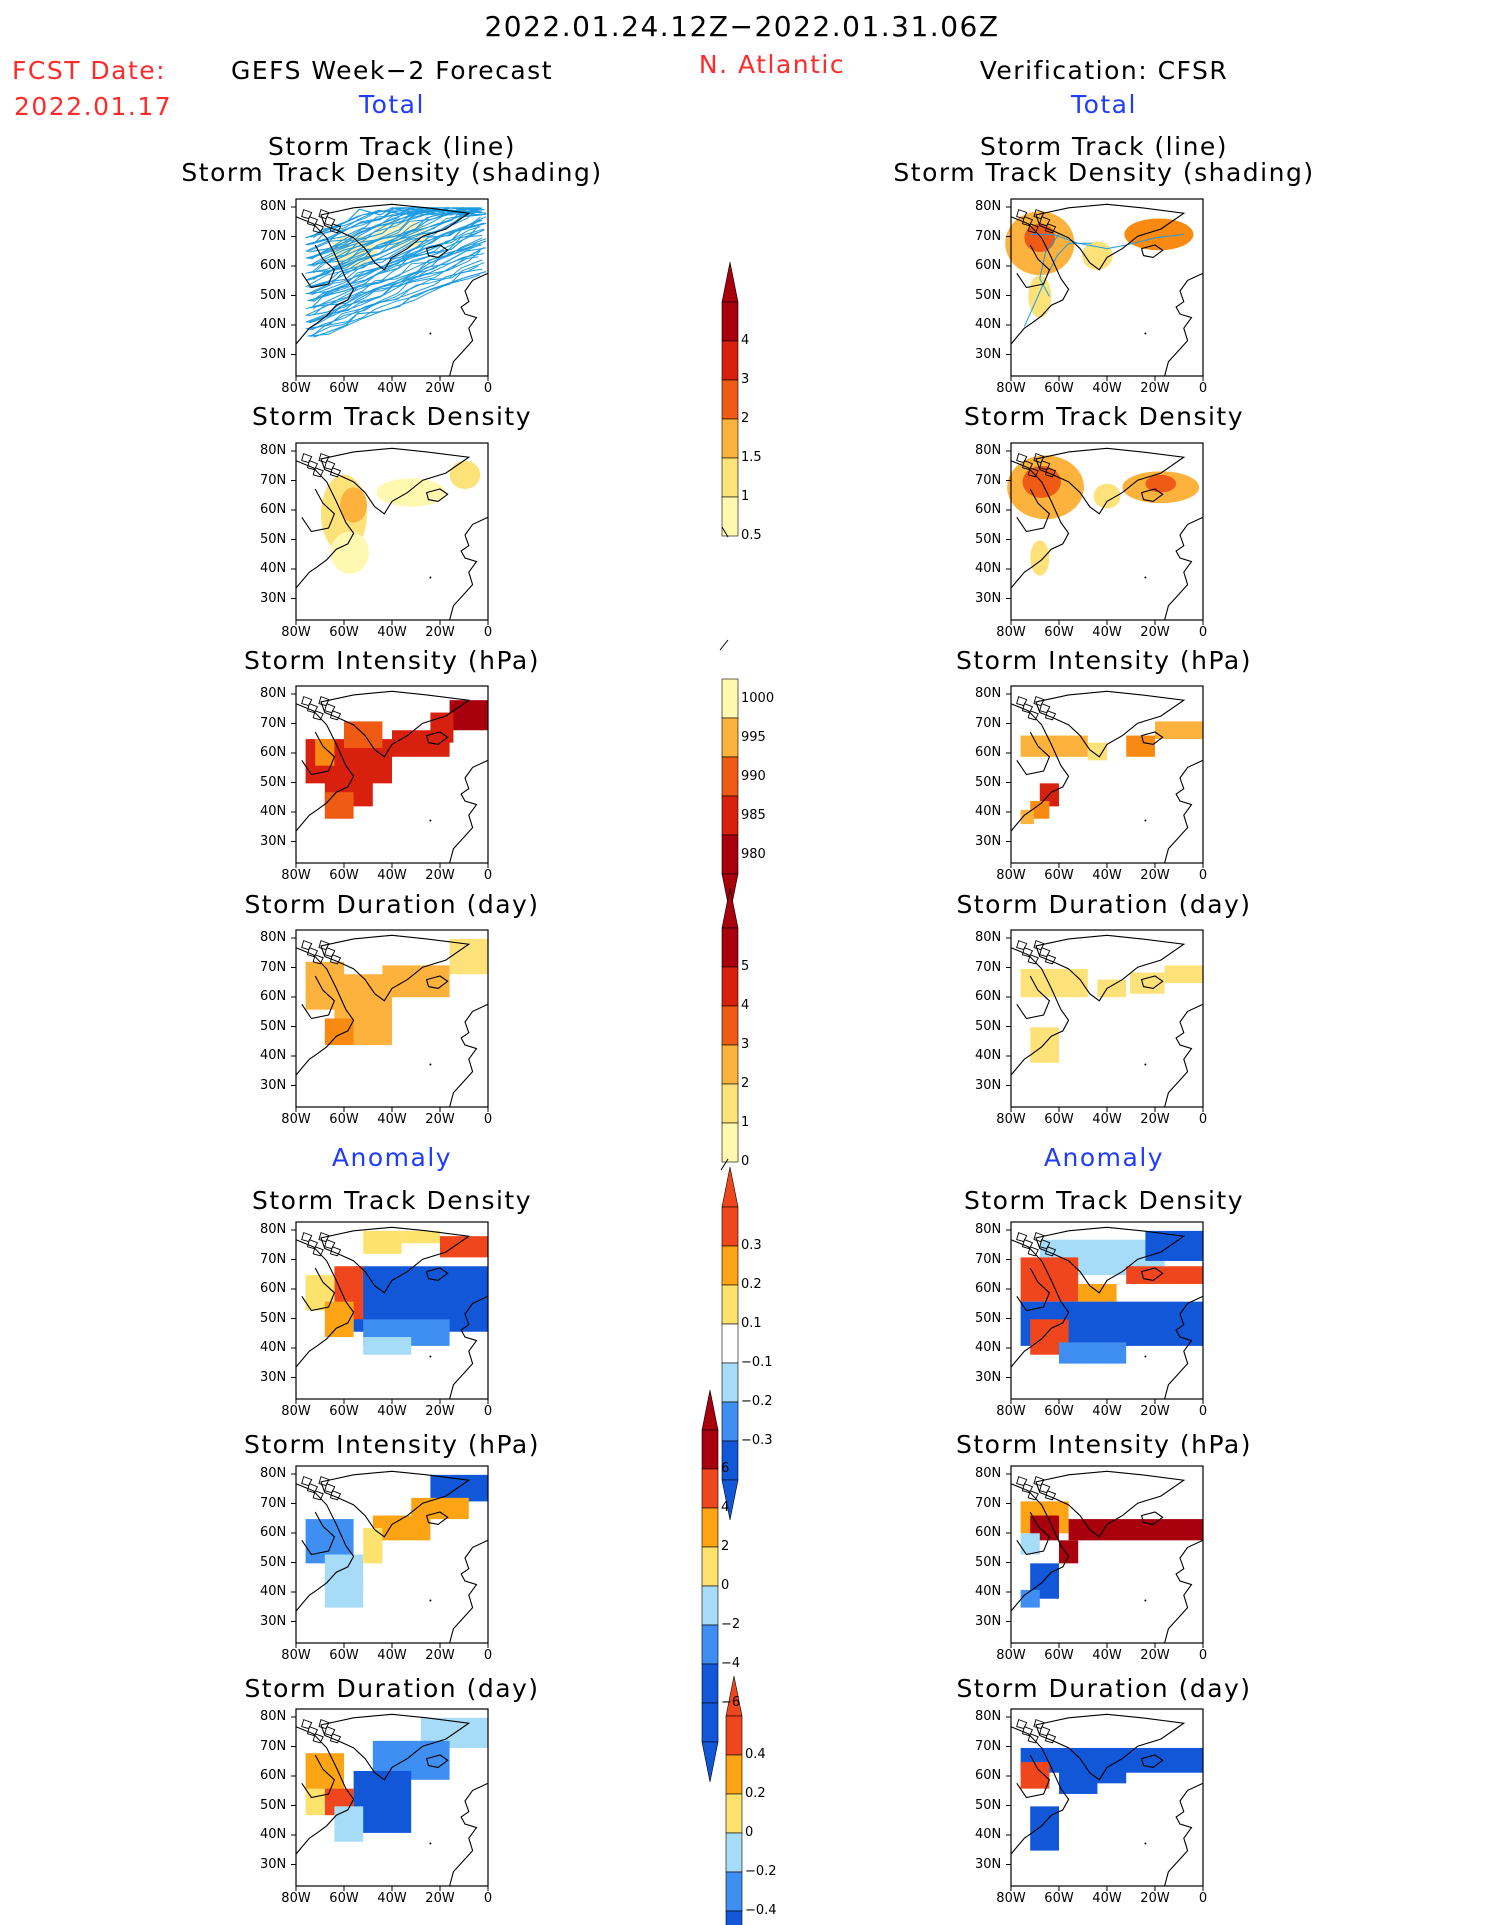 This screenshot has height=1925, width=1487. Describe the element at coordinates (1104, 70) in the screenshot. I see `right-column-title: Verification: CFSR` at that location.